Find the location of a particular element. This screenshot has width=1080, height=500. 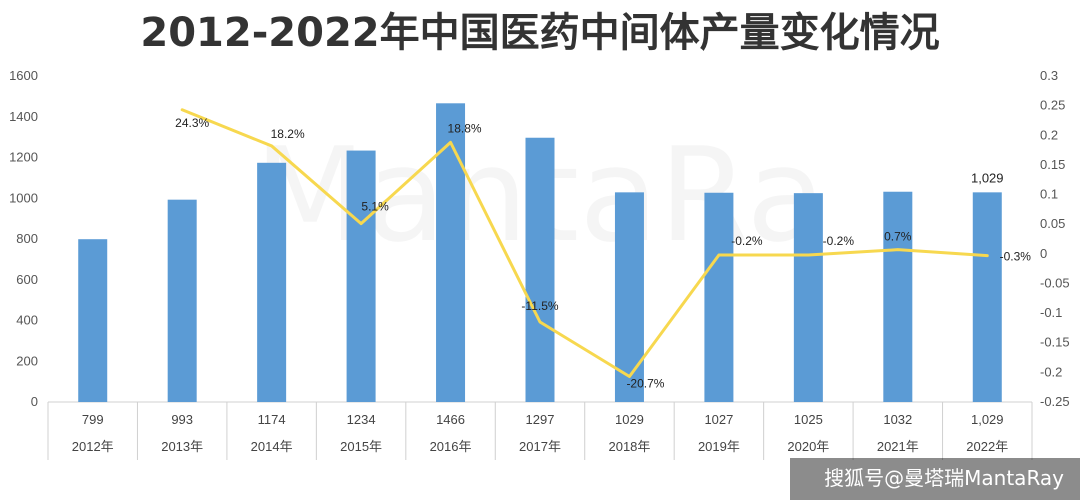

growth-data-label: 24.3% is located at coordinates (192, 123).